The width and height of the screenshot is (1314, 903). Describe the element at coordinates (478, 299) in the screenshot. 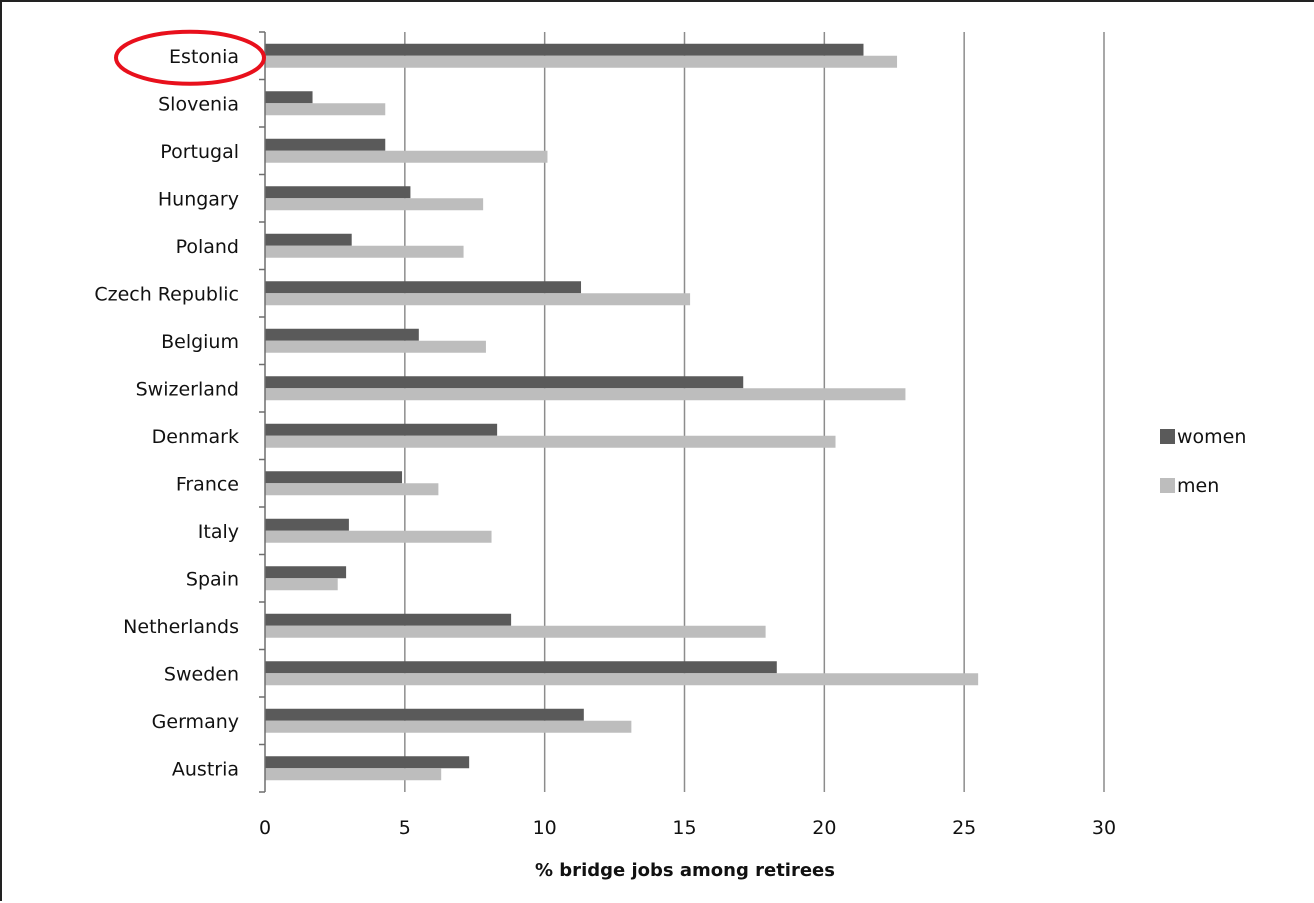

I see `bar-men-czech-republic` at that location.